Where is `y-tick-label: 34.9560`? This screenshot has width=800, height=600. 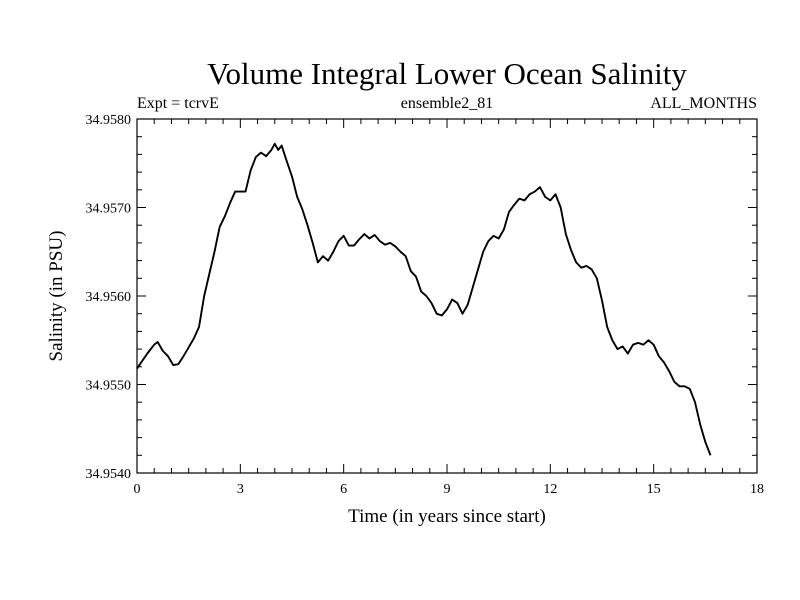 y-tick-label: 34.9560 is located at coordinates (109, 297).